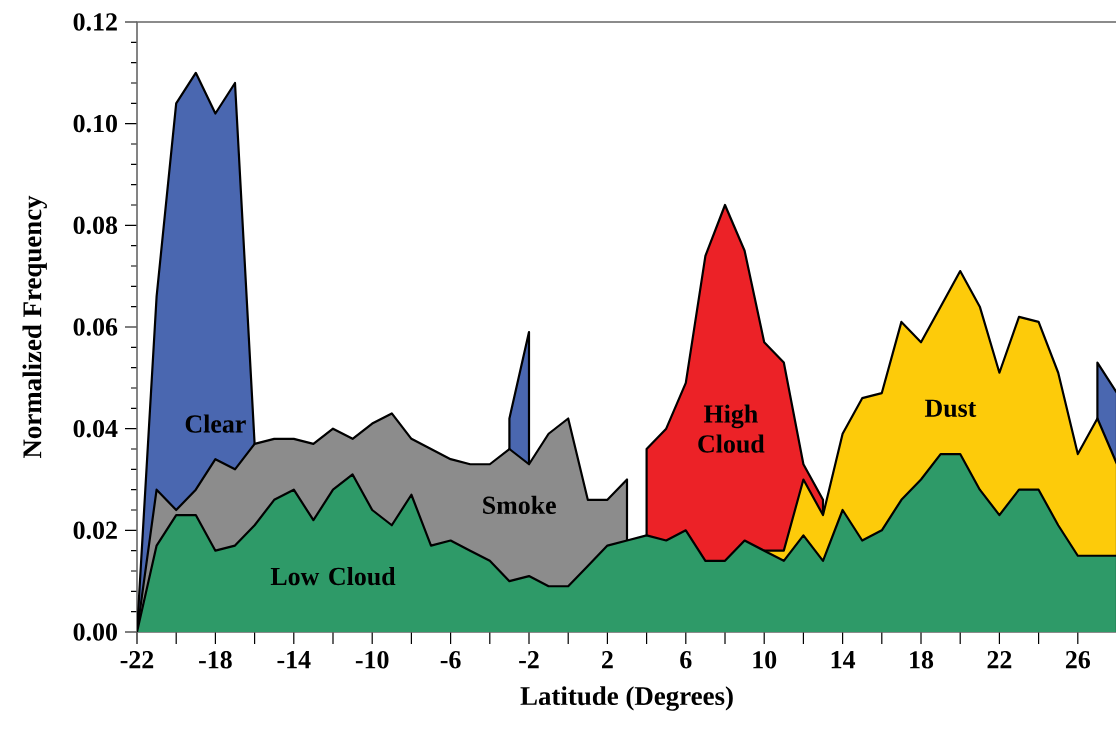  What do you see at coordinates (215, 423) in the screenshot?
I see `series-label: Clear` at bounding box center [215, 423].